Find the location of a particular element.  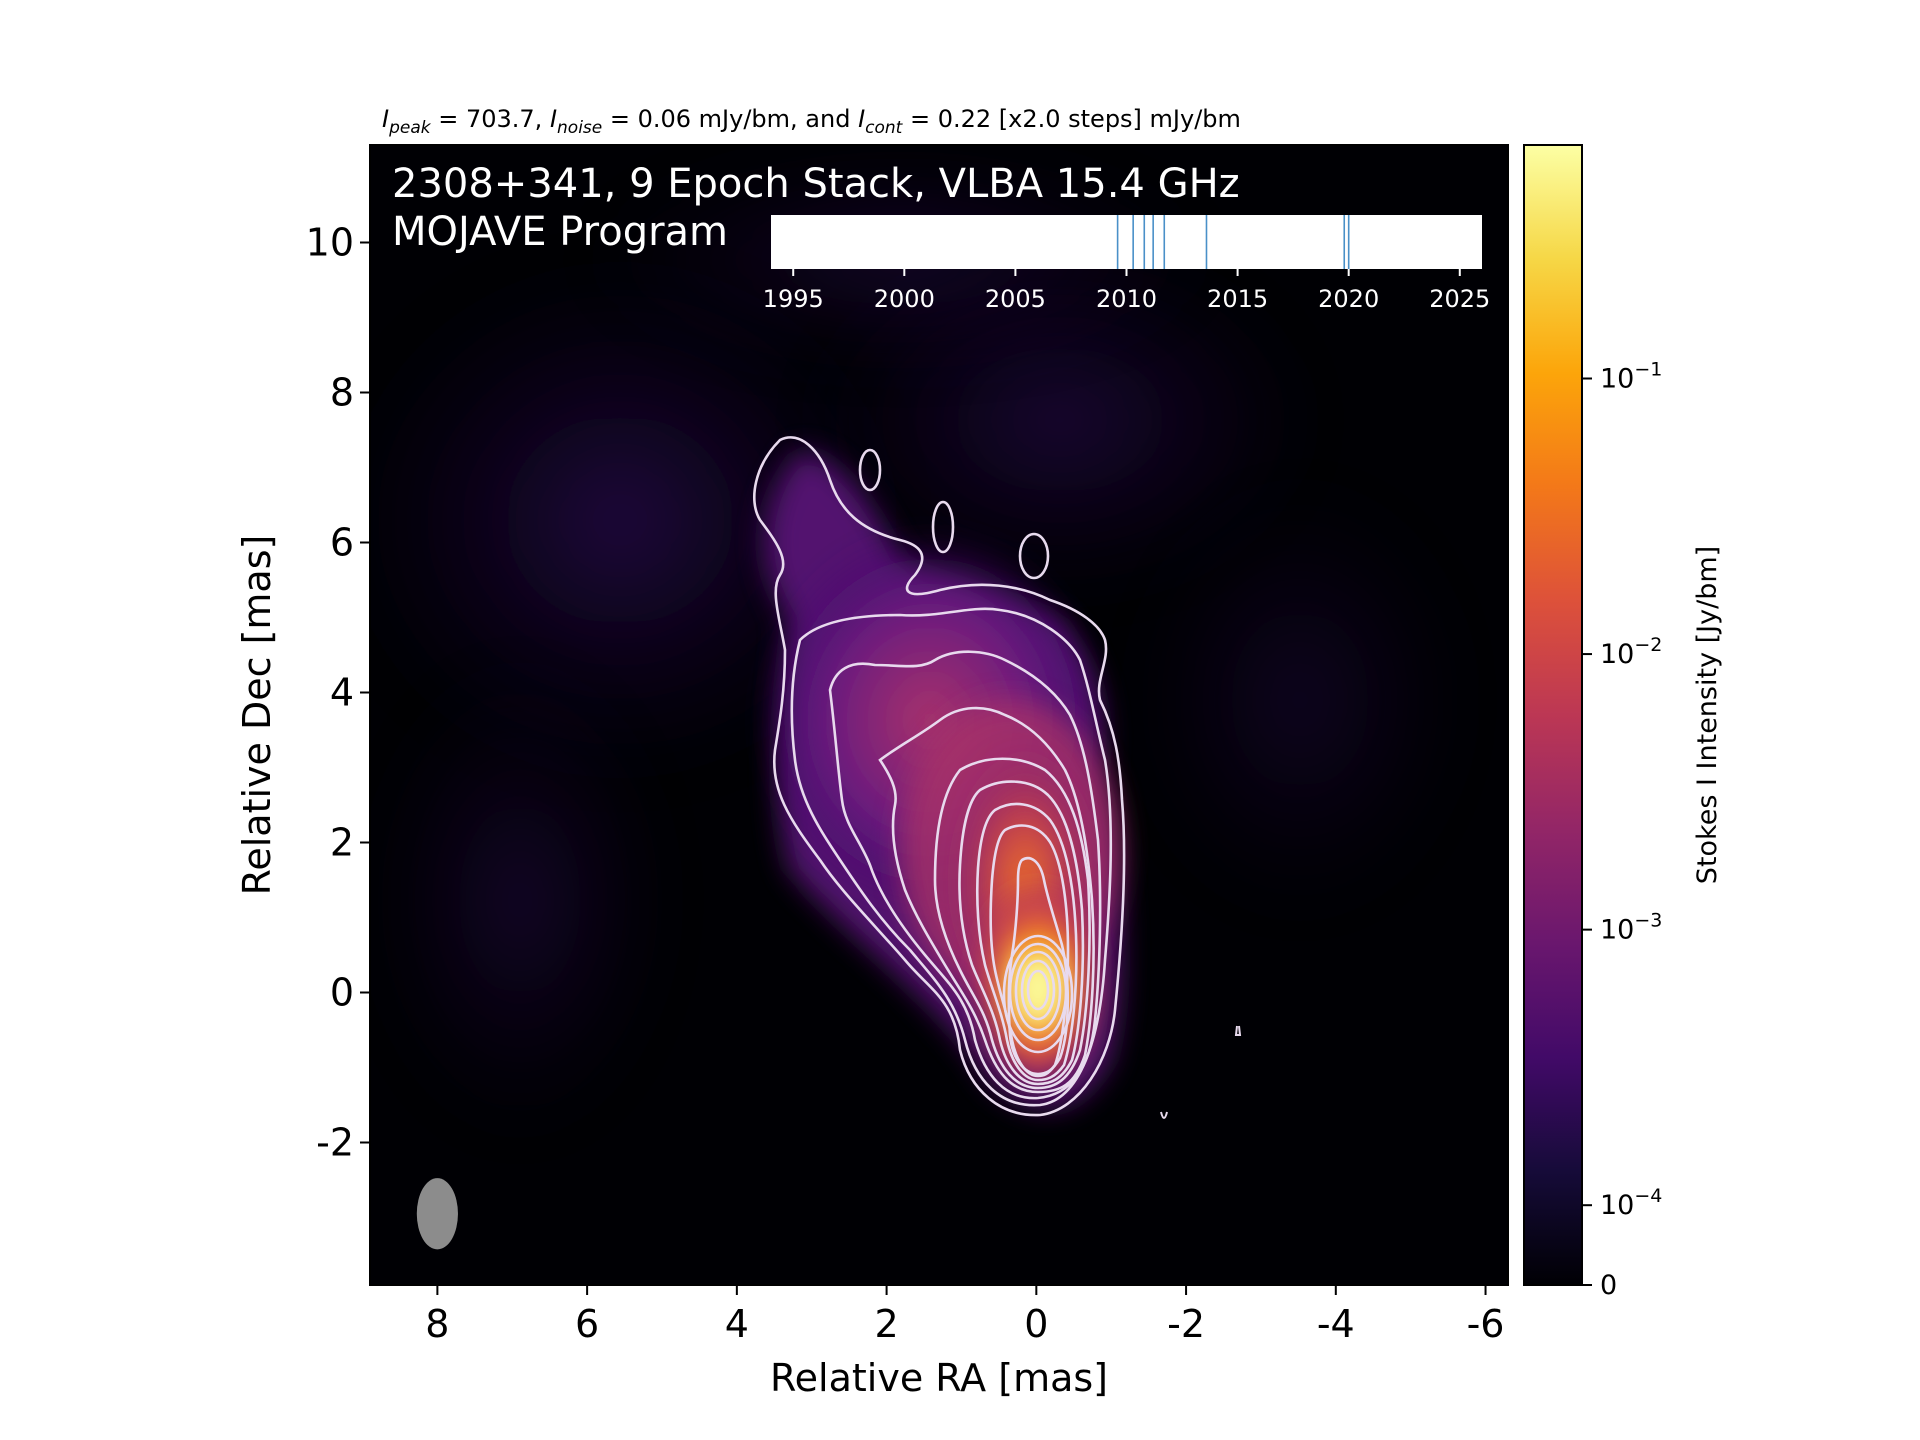

chart-subtitle: MOJAVE Program is located at coordinates (560, 232).